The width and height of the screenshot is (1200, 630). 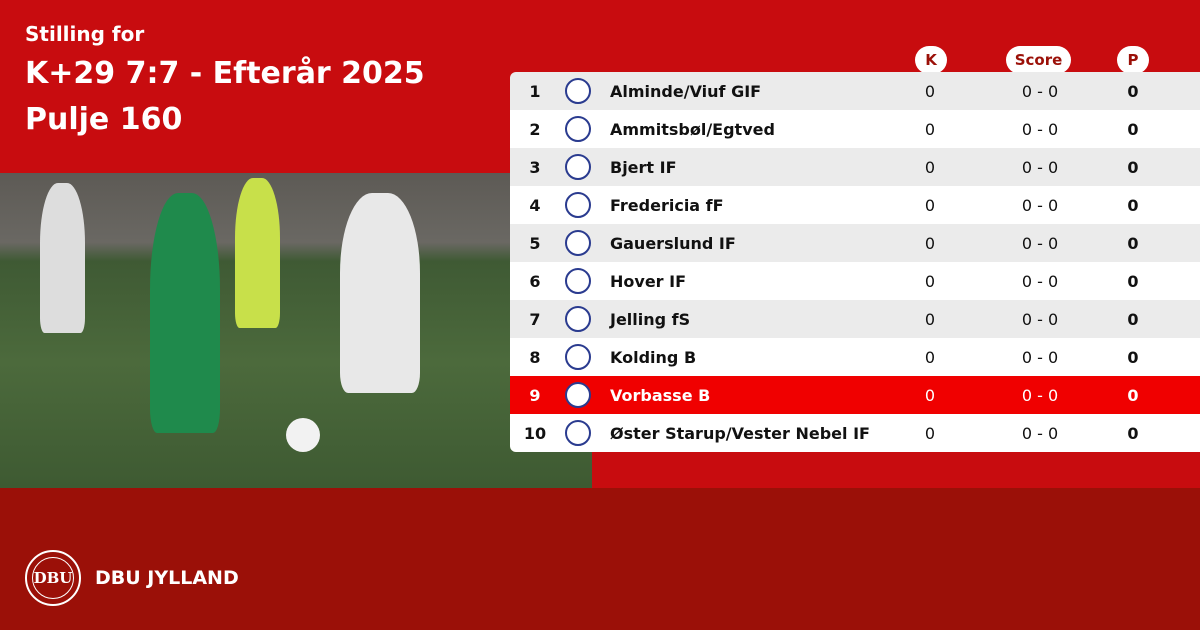 I want to click on position: 8, so click(x=535, y=357).